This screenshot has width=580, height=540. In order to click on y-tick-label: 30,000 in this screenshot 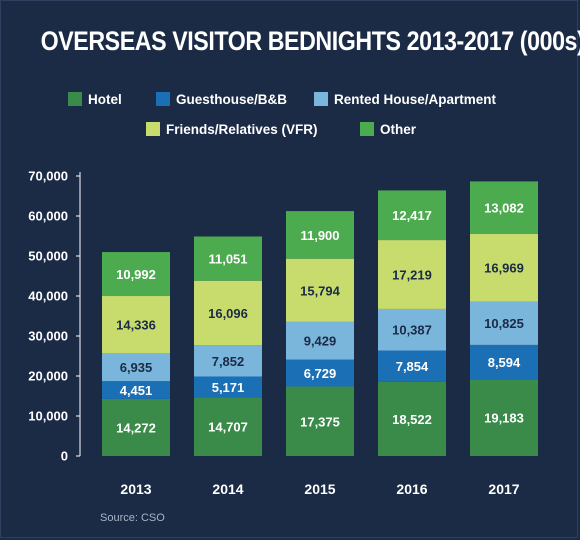, I will do `click(48, 336)`.